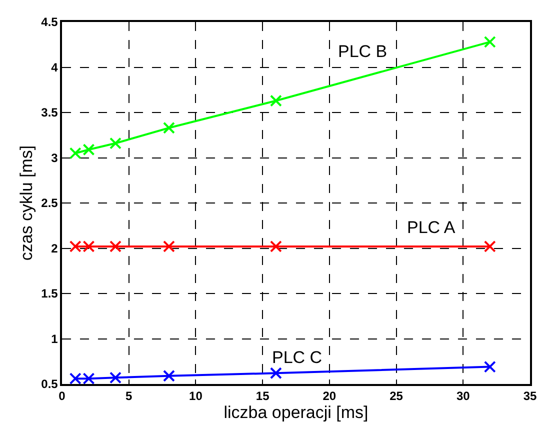 The width and height of the screenshot is (537, 428). I want to click on y-axis-title: czas cyklu [ms], so click(26, 203).